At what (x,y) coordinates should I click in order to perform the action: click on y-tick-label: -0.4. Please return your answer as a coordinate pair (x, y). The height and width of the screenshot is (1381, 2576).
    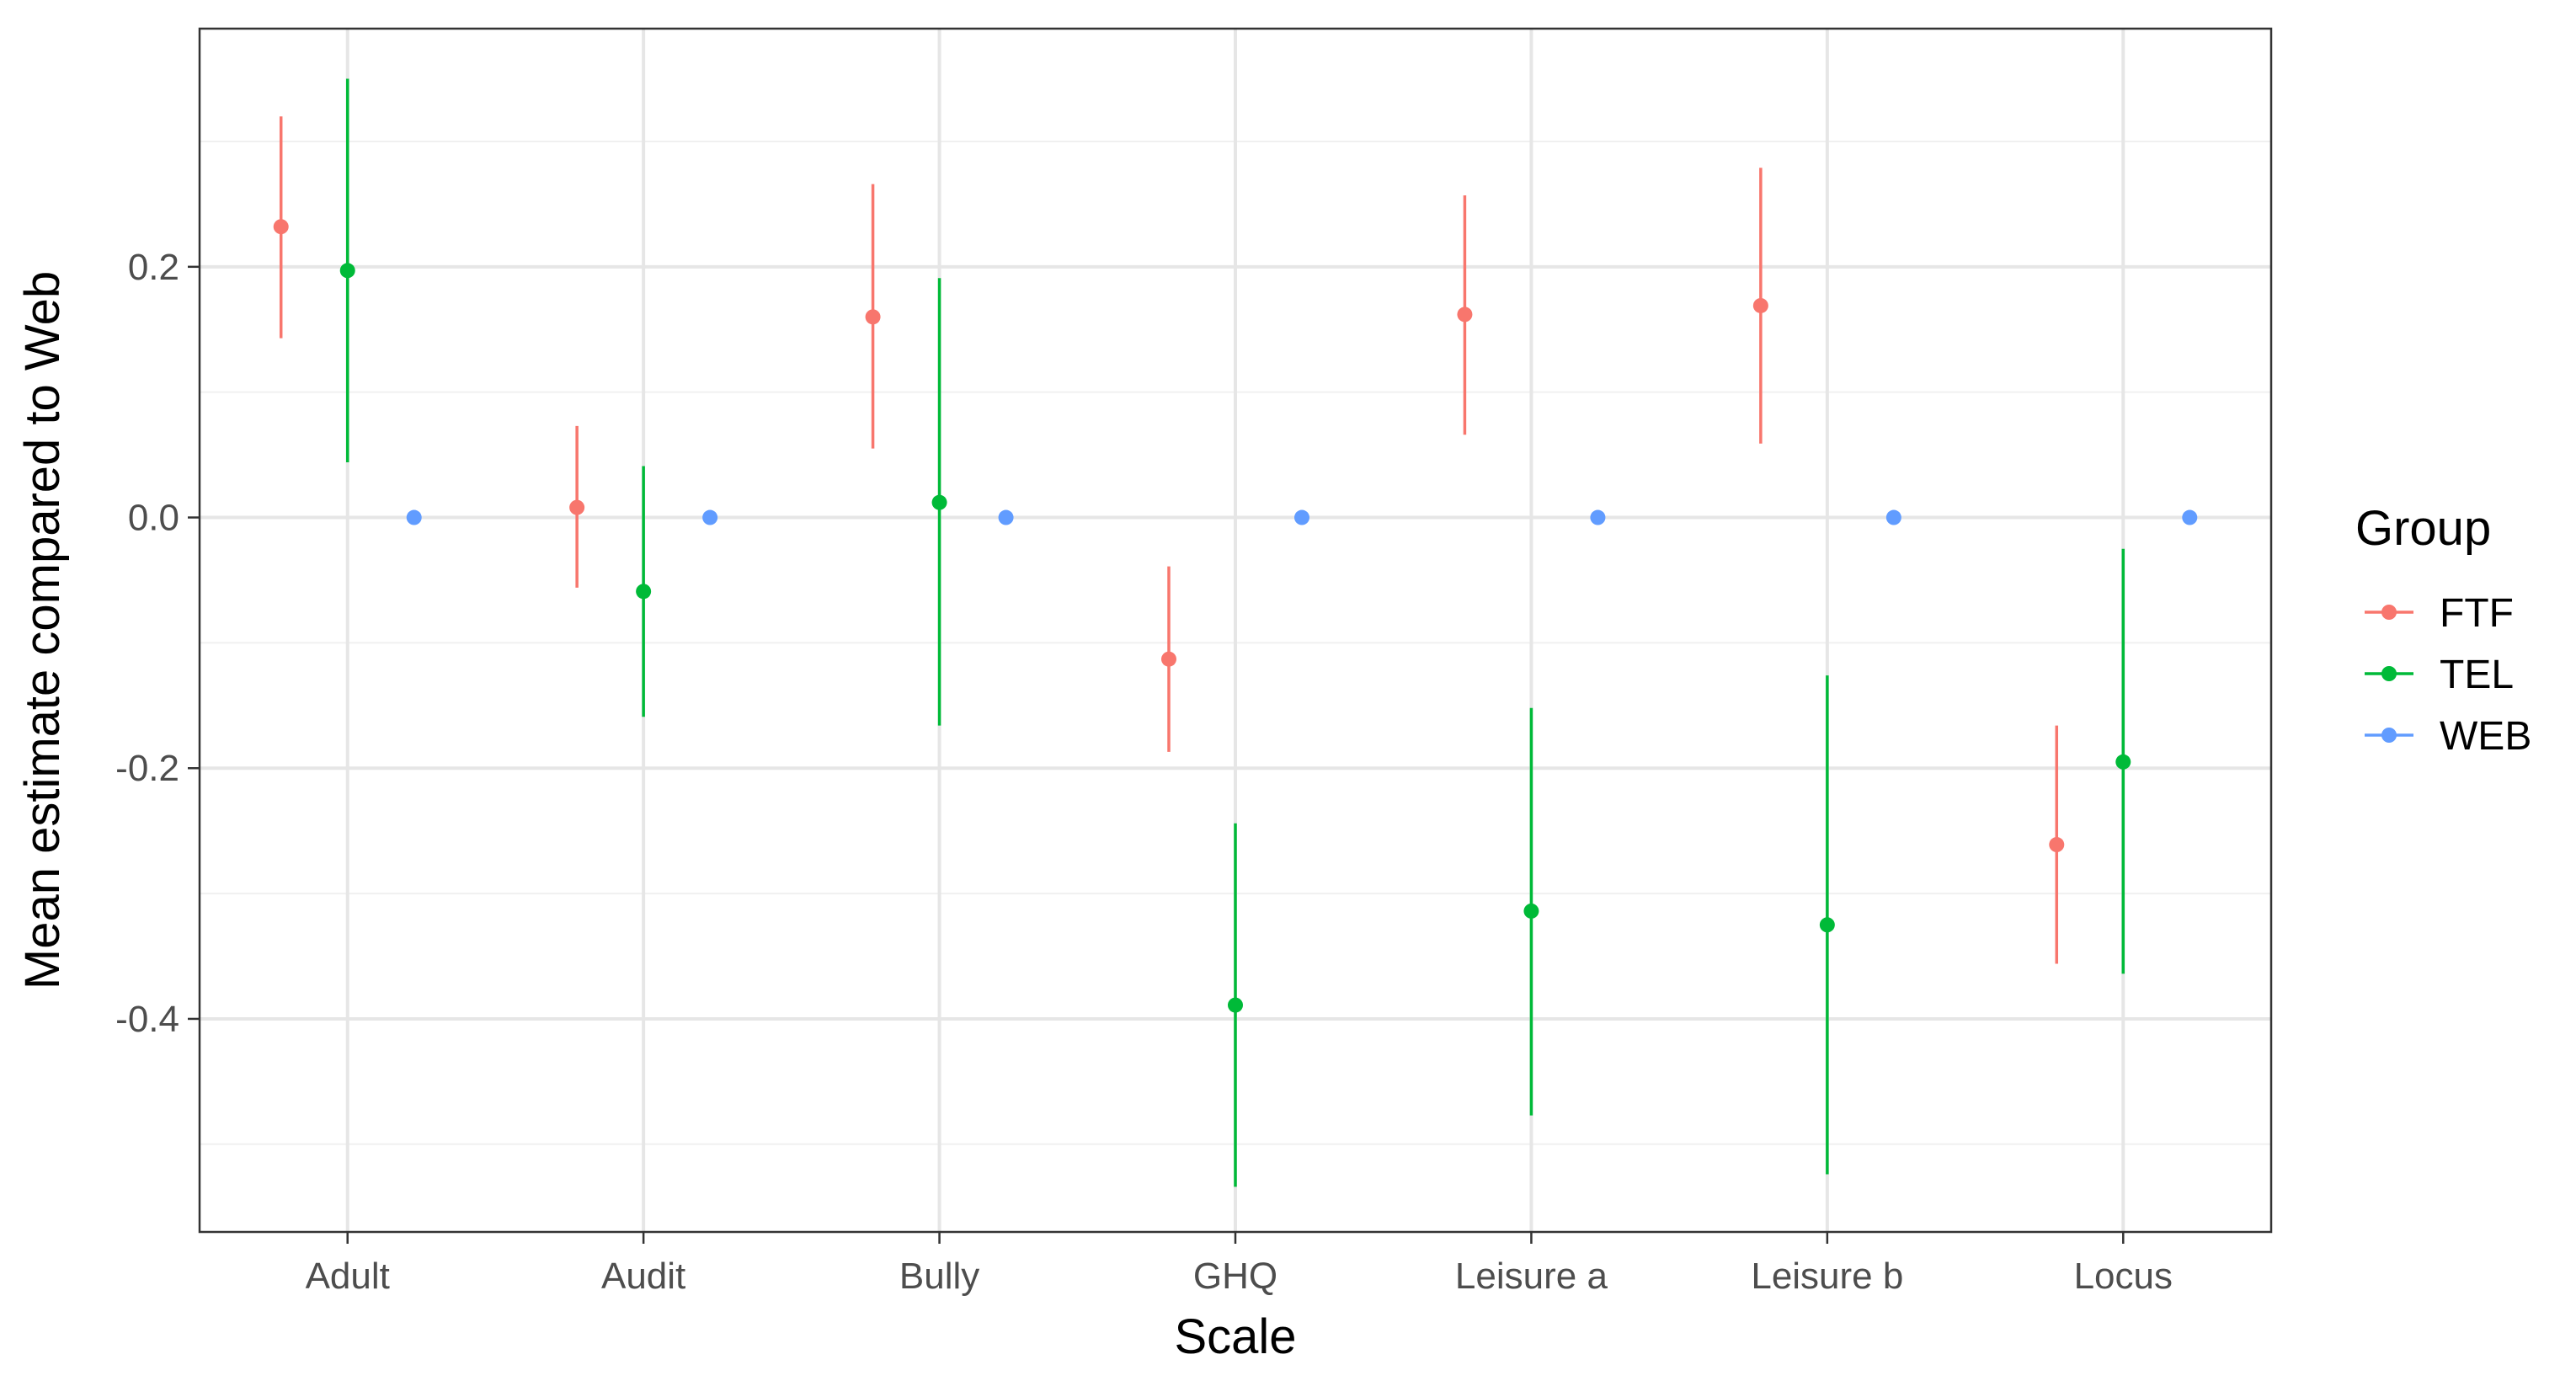
    Looking at the image, I should click on (147, 1019).